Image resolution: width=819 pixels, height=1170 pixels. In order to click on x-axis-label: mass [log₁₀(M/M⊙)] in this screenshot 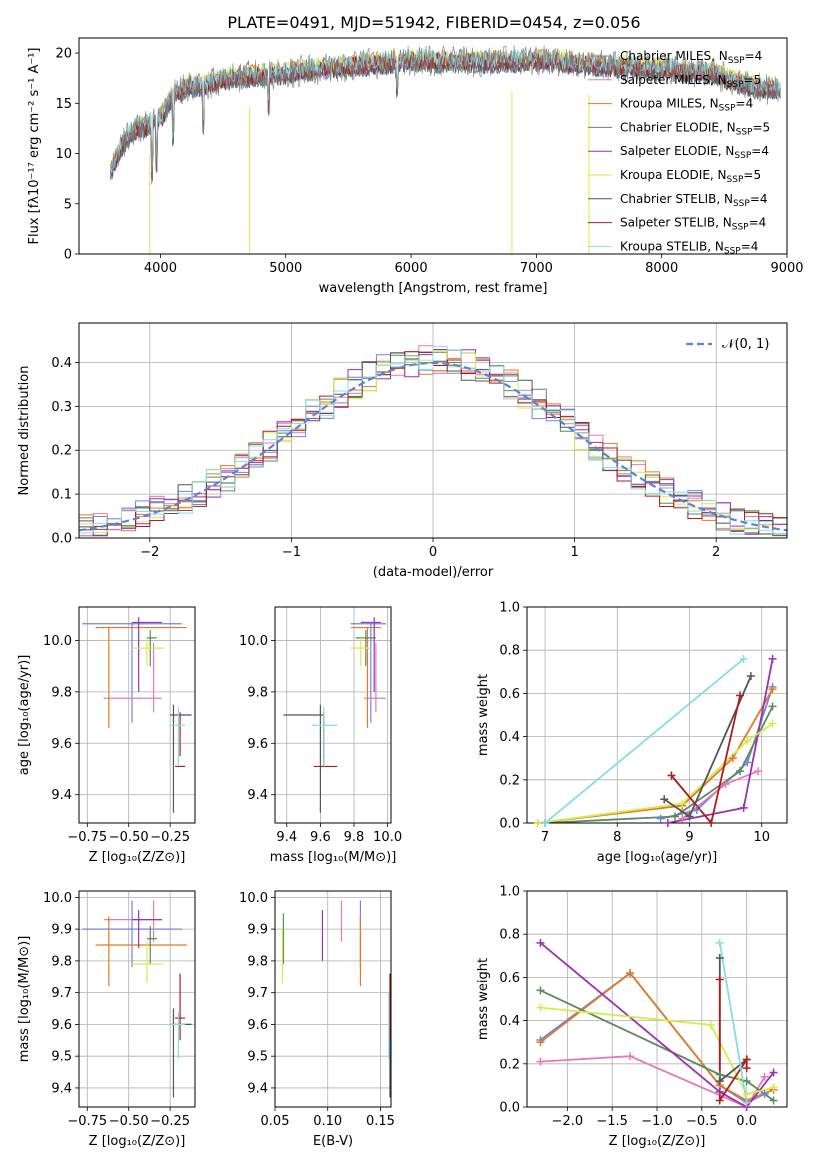, I will do `click(333, 857)`.